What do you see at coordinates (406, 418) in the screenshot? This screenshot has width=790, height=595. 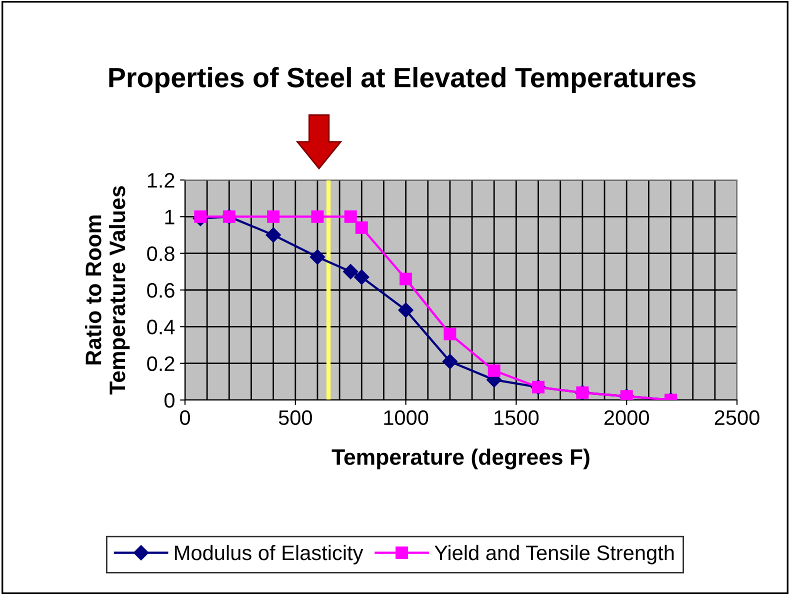 I see `x-tick-label: 1000` at bounding box center [406, 418].